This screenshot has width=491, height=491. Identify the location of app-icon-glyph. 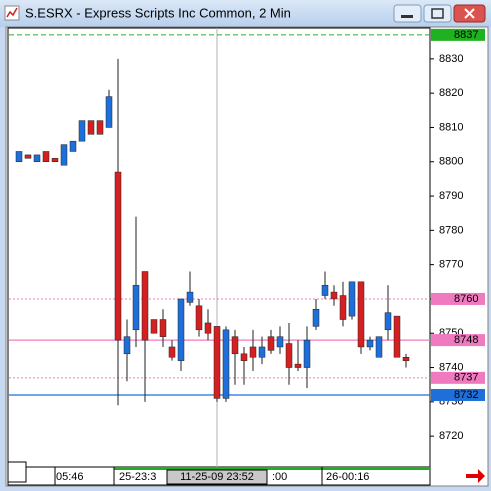
(12, 12).